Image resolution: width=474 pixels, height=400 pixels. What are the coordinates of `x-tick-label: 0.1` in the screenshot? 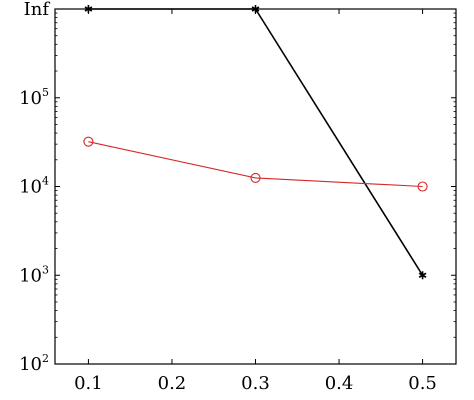 It's located at (88, 383).